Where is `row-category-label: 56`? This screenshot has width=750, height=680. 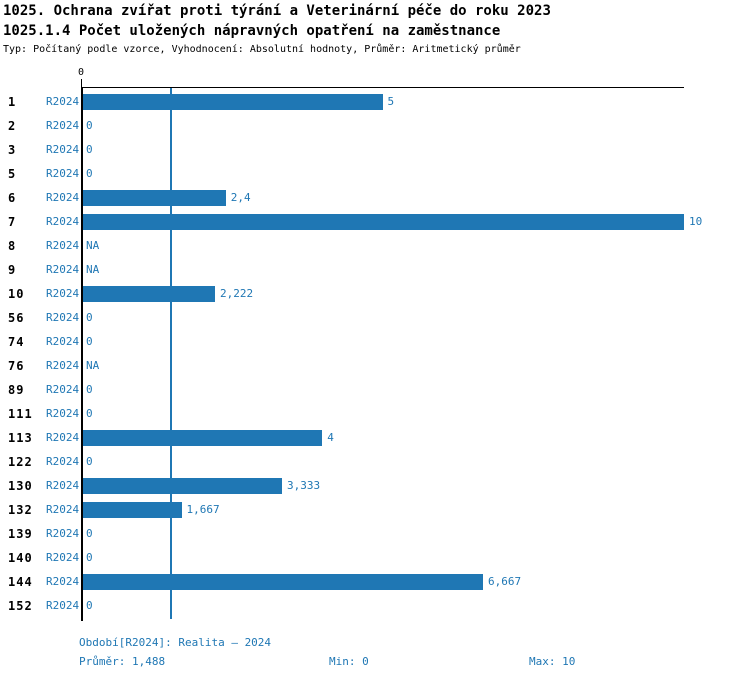 row-category-label: 56 is located at coordinates (16, 318).